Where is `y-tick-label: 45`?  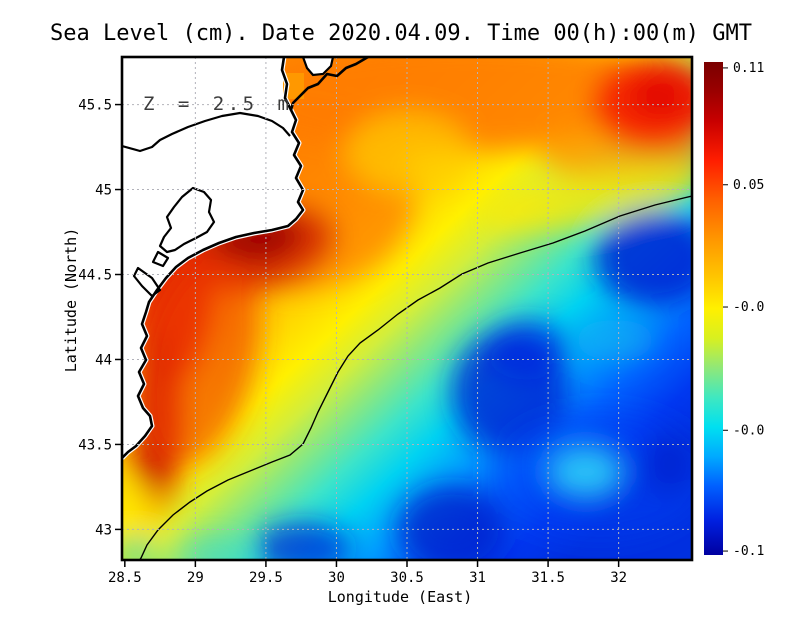
y-tick-label: 45 is located at coordinates (103, 191).